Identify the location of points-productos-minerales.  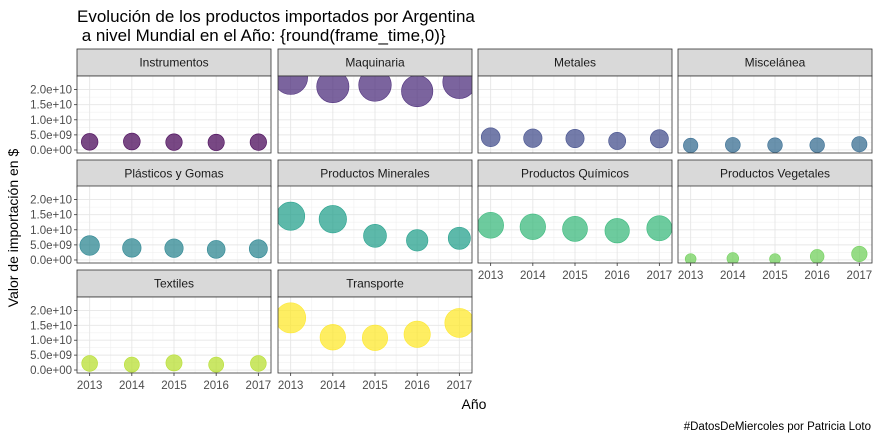
(374, 226).